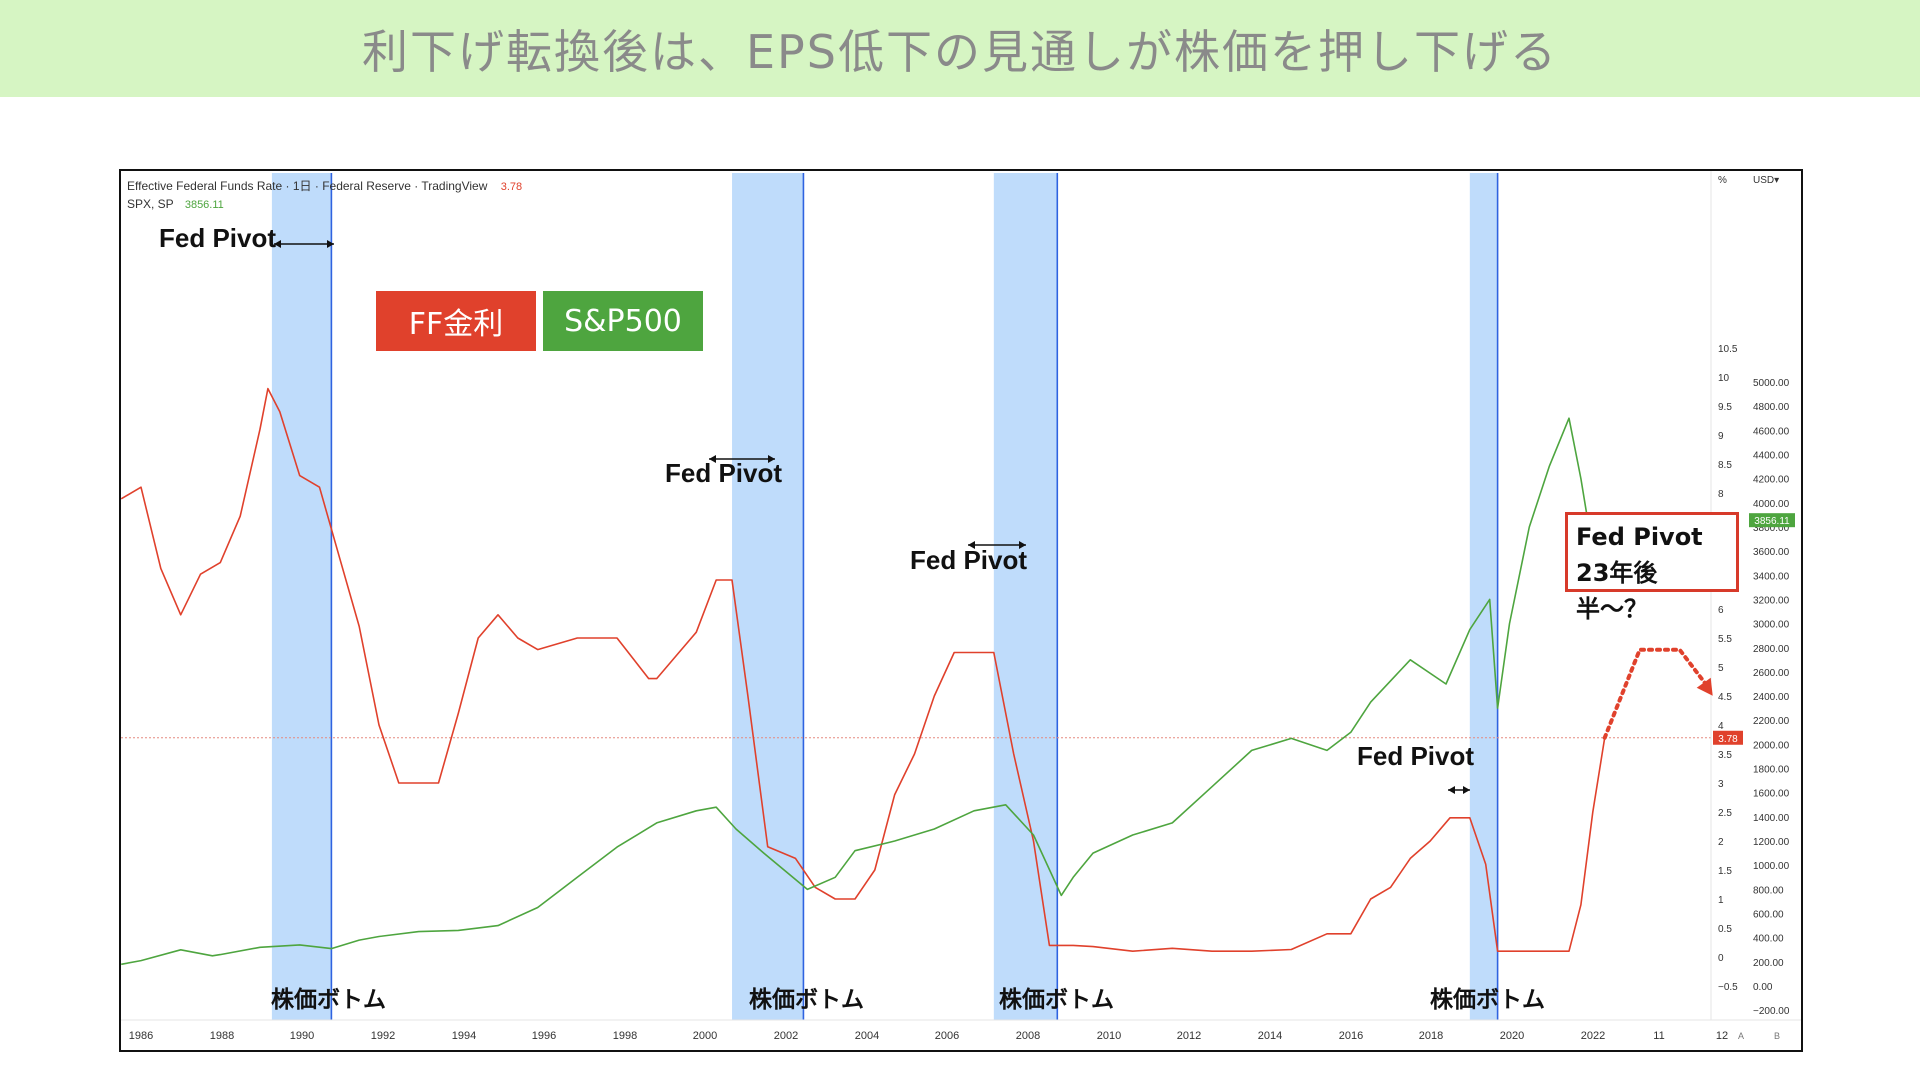 The image size is (1920, 1080). What do you see at coordinates (1593, 1036) in the screenshot?
I see `x-tick-2022: 2022` at bounding box center [1593, 1036].